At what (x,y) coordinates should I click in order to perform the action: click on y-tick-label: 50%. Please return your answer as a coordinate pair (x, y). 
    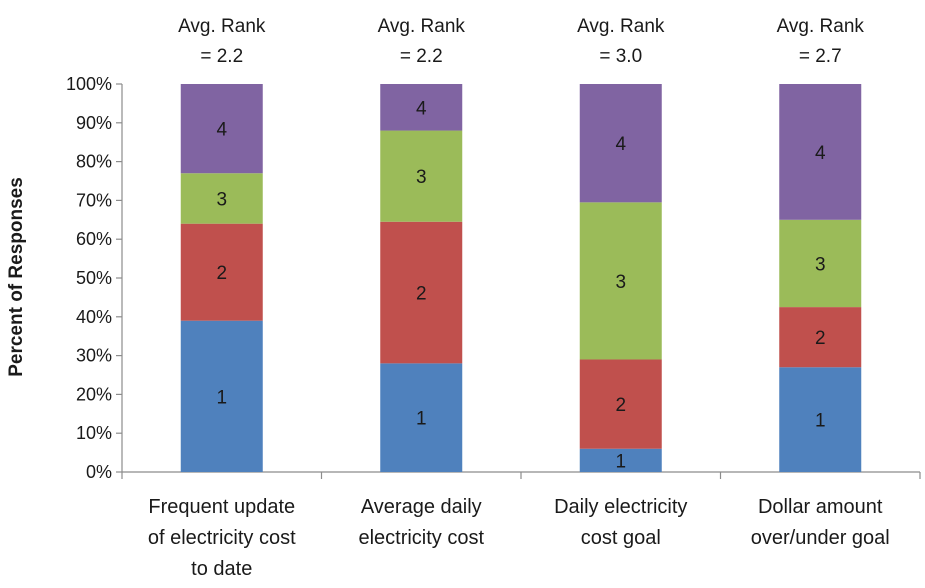
    Looking at the image, I should click on (94, 278).